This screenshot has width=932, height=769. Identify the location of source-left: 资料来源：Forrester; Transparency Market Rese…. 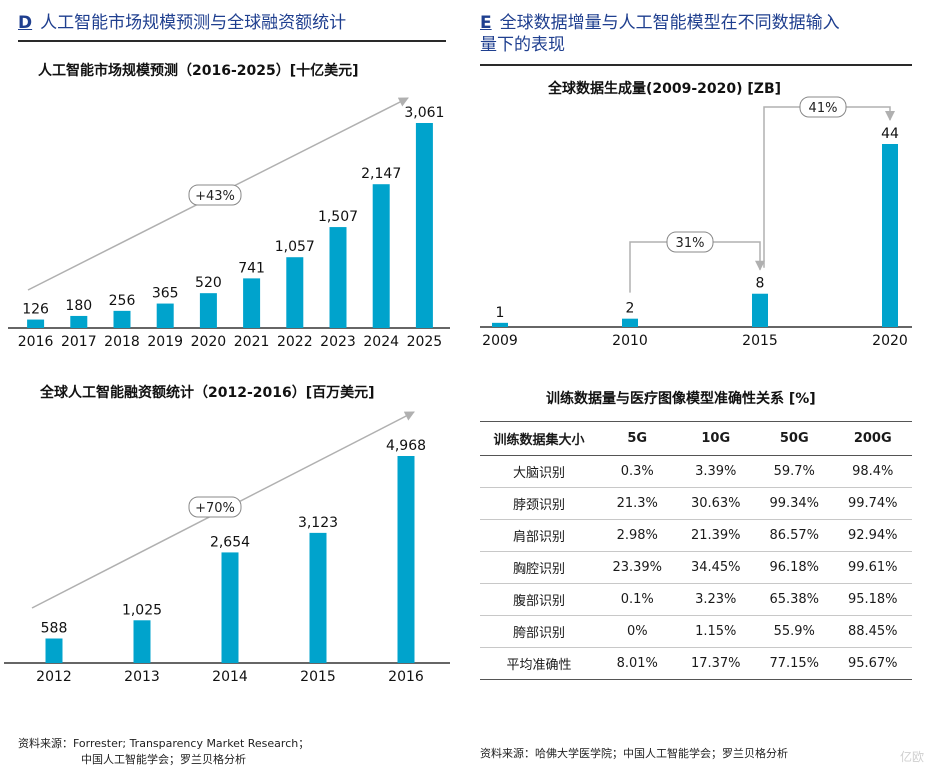
(163, 752).